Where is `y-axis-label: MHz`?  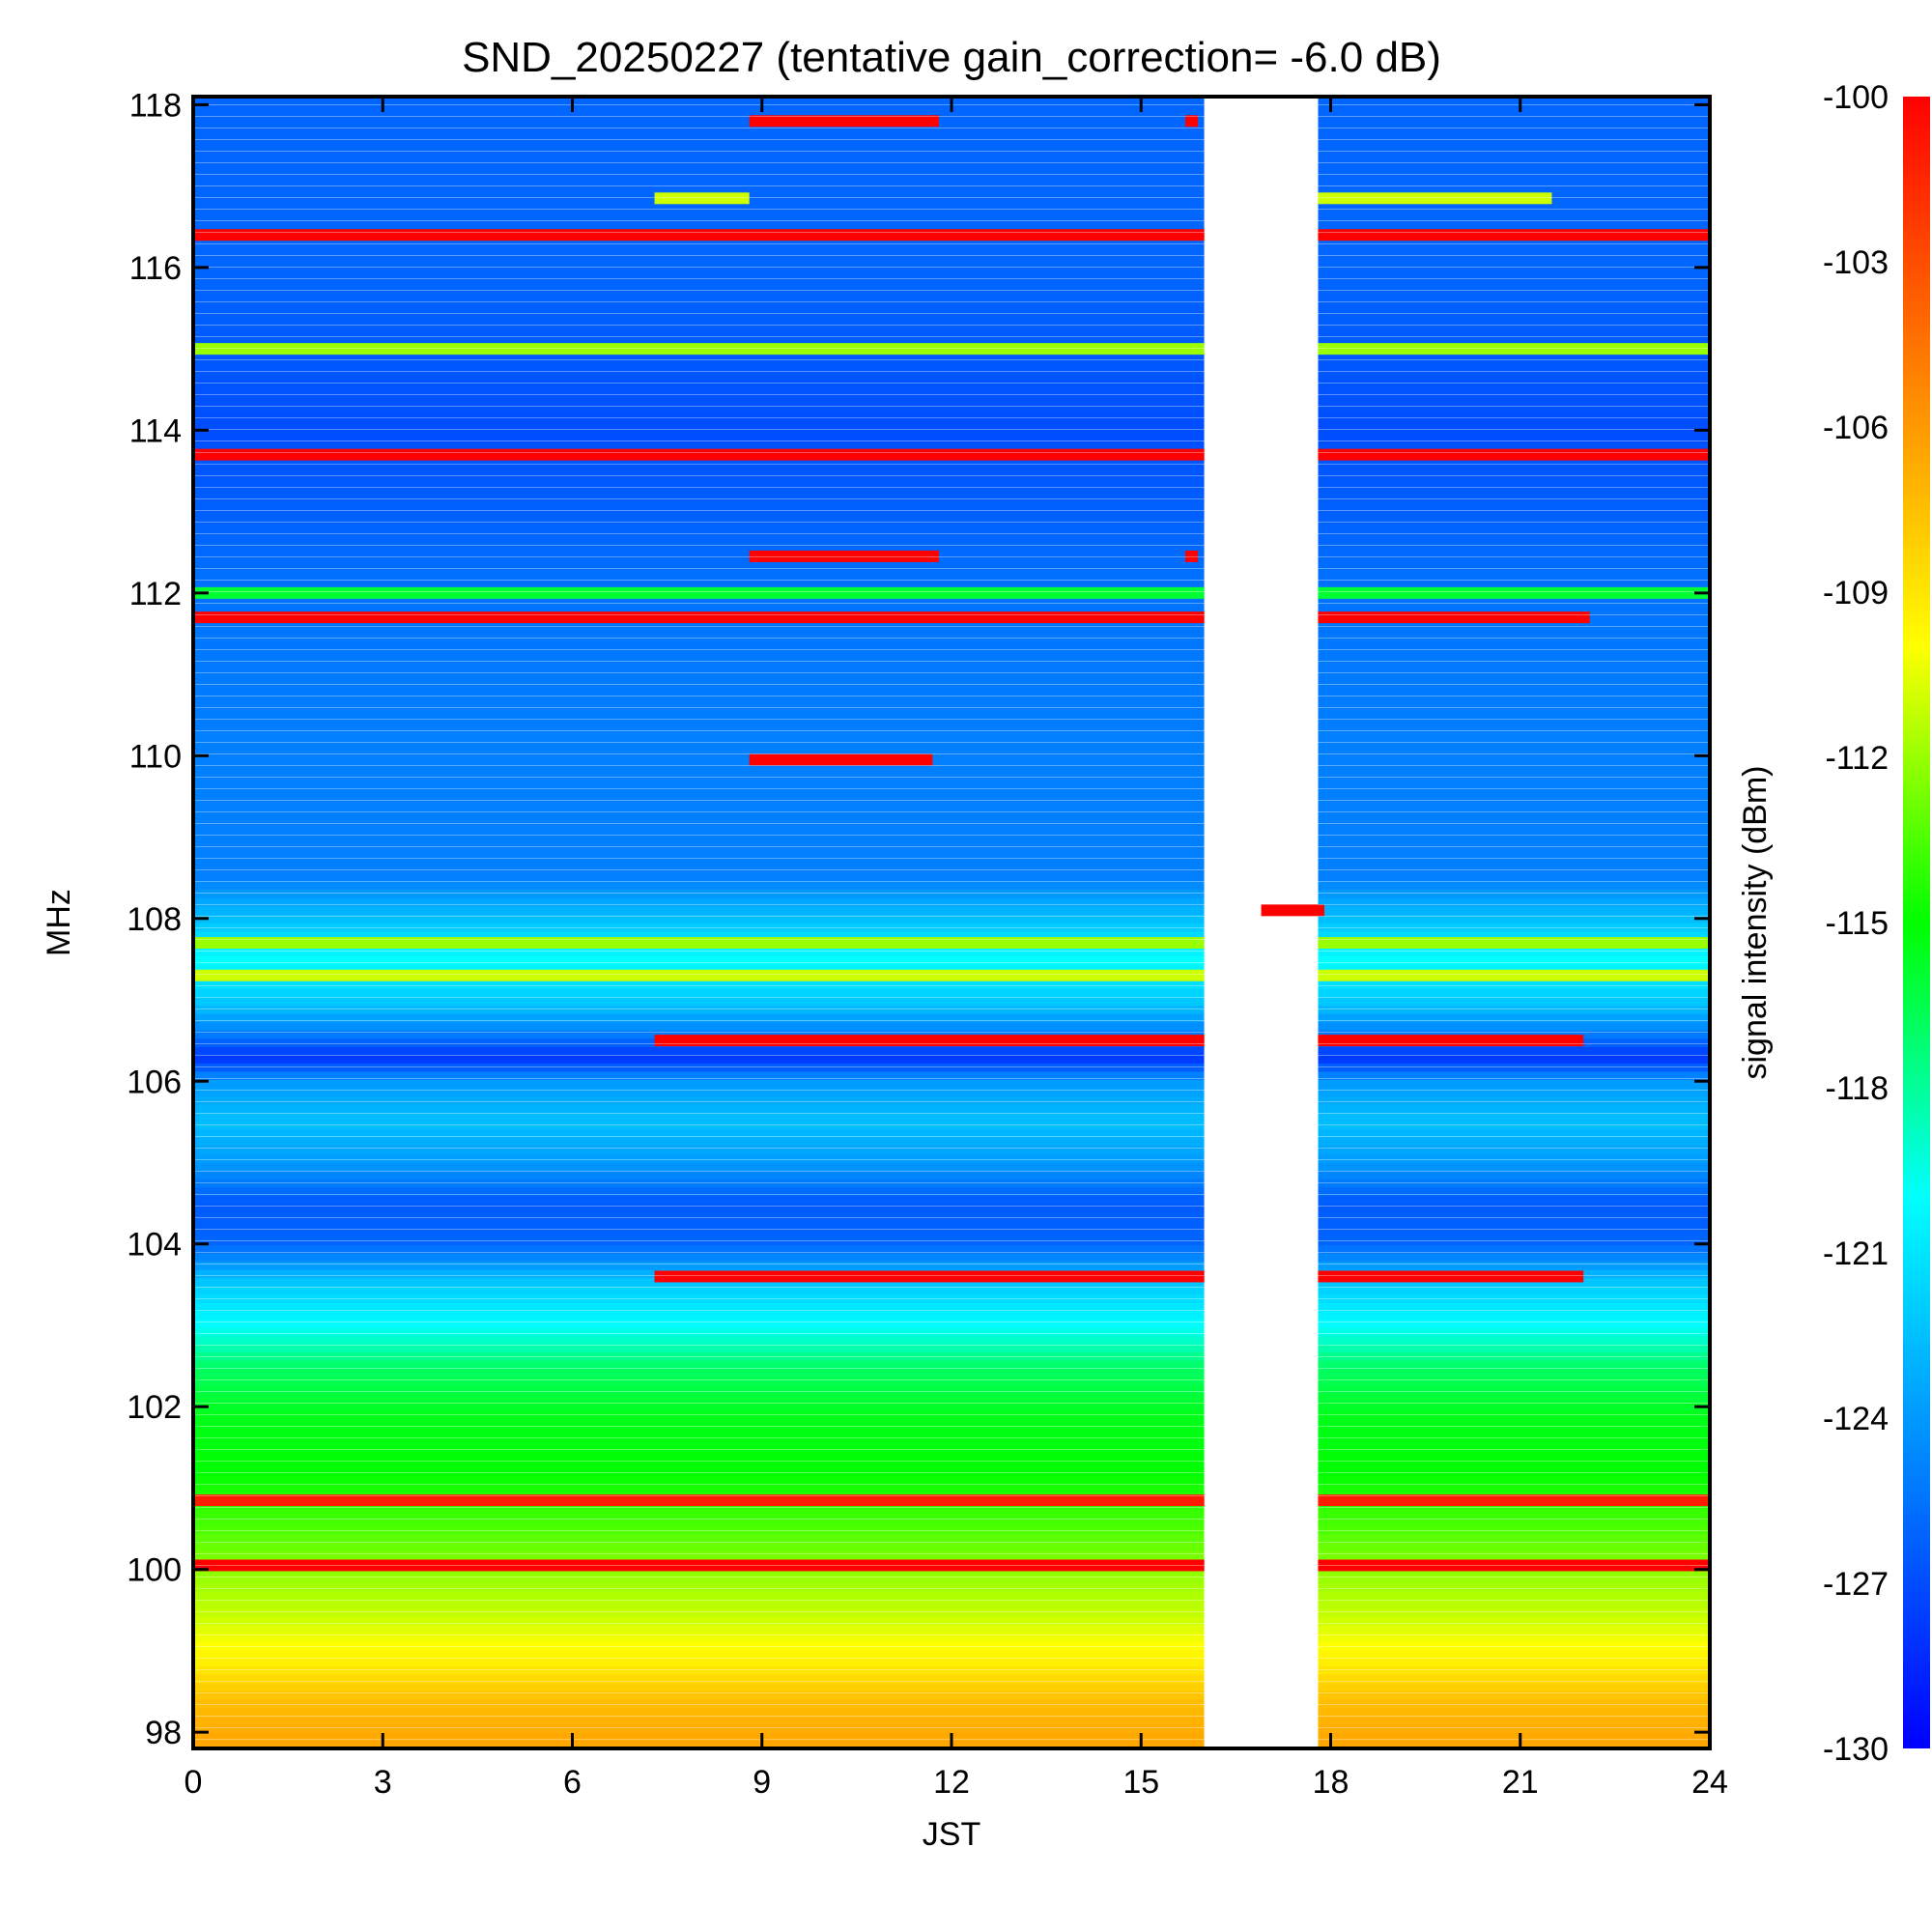 y-axis-label: MHz is located at coordinates (59, 922).